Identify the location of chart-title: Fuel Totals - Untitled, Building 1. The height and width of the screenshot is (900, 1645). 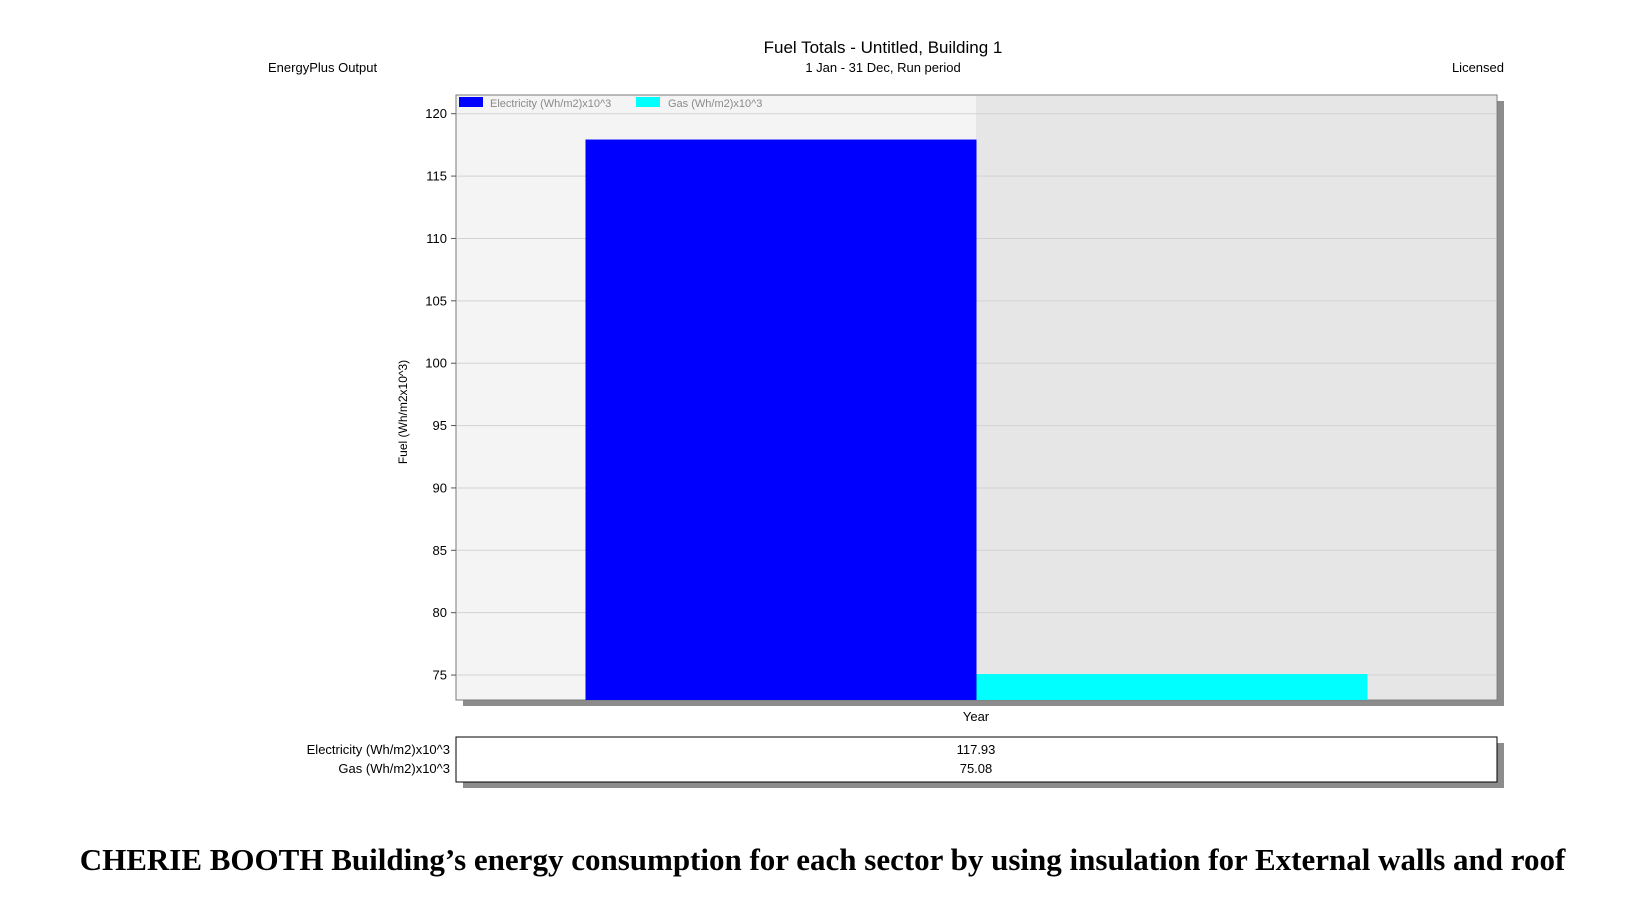
(883, 47).